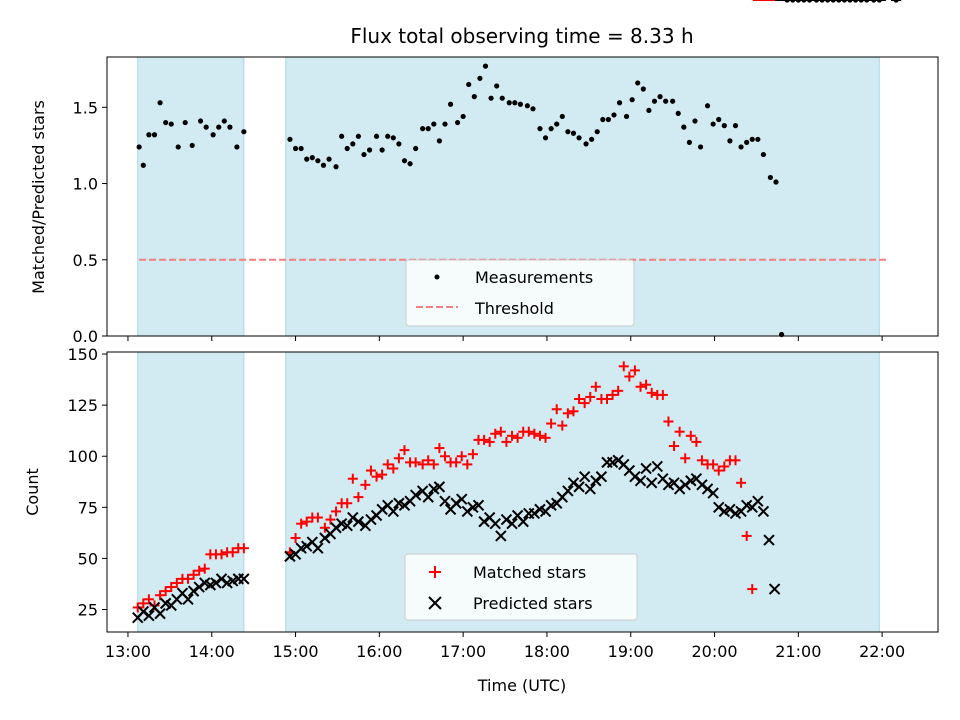 Image resolution: width=960 pixels, height=720 pixels. I want to click on legend-marker-measurements, so click(437, 277).